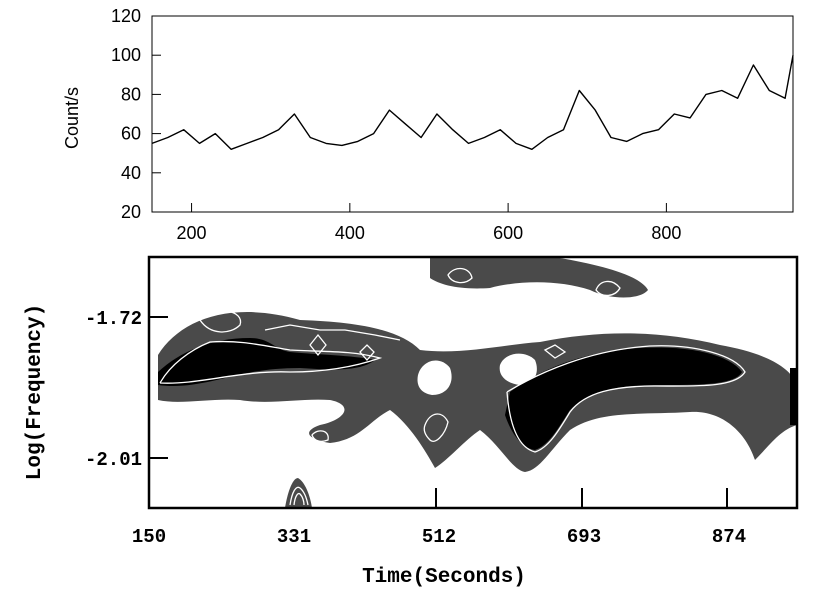  I want to click on top-x-tick-label-3: 800, so click(666, 233).